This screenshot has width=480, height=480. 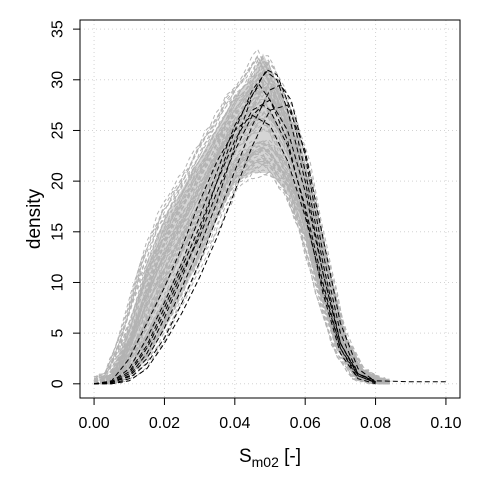 I want to click on x-tick-label: 0.06, so click(x=305, y=423).